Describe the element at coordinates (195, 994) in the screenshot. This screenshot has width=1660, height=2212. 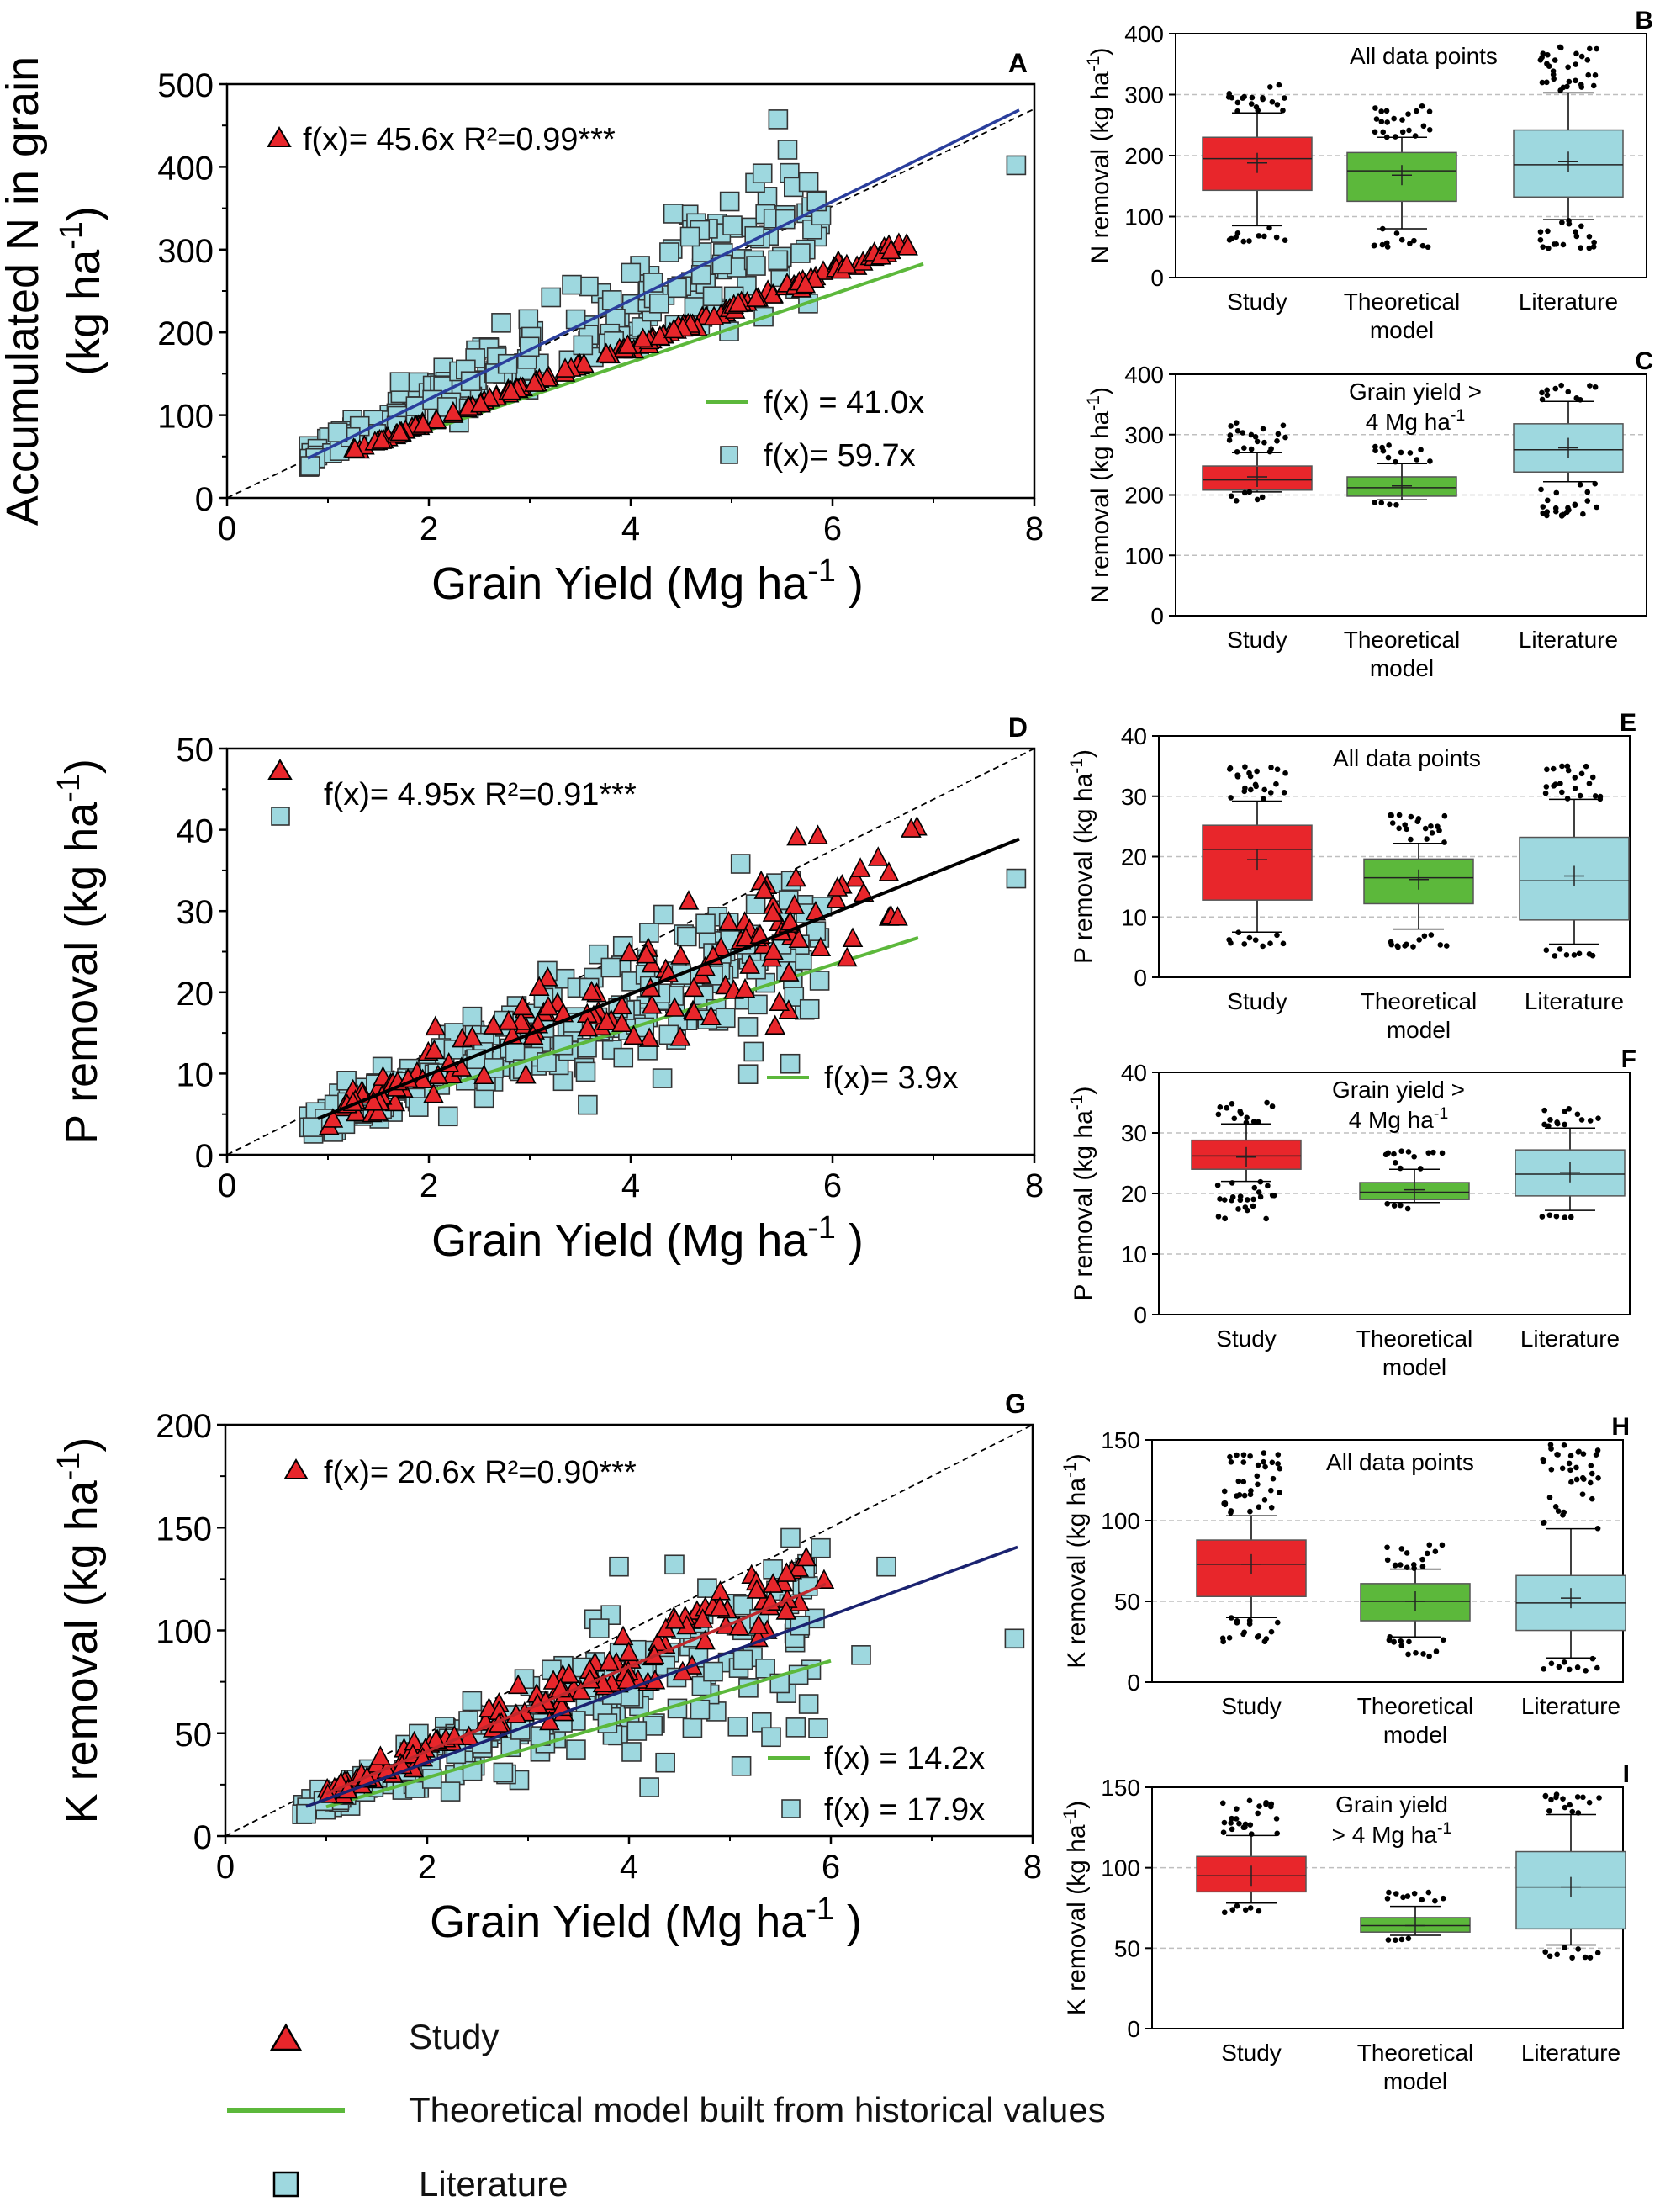
I see `y-tick-label: 20` at that location.